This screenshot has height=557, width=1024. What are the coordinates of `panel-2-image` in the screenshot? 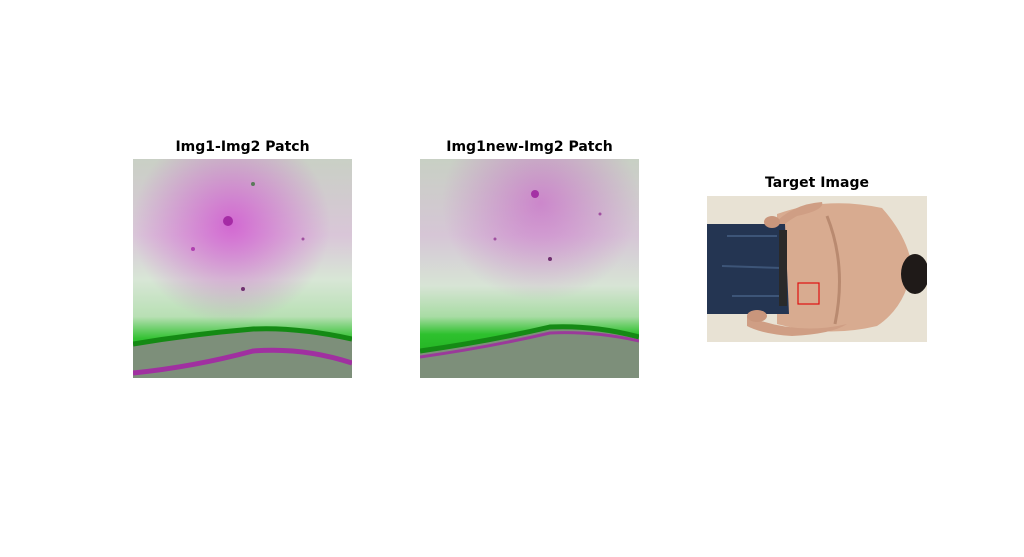 It's located at (529, 268).